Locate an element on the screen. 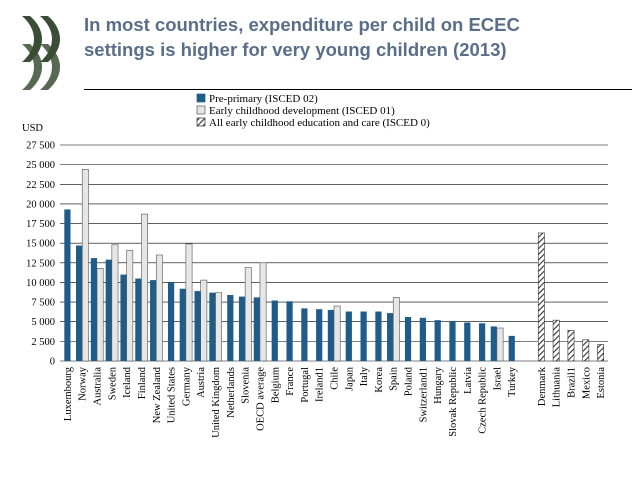 Image resolution: width=638 pixels, height=479 pixels. x-tick-label: Korea is located at coordinates (379, 380).